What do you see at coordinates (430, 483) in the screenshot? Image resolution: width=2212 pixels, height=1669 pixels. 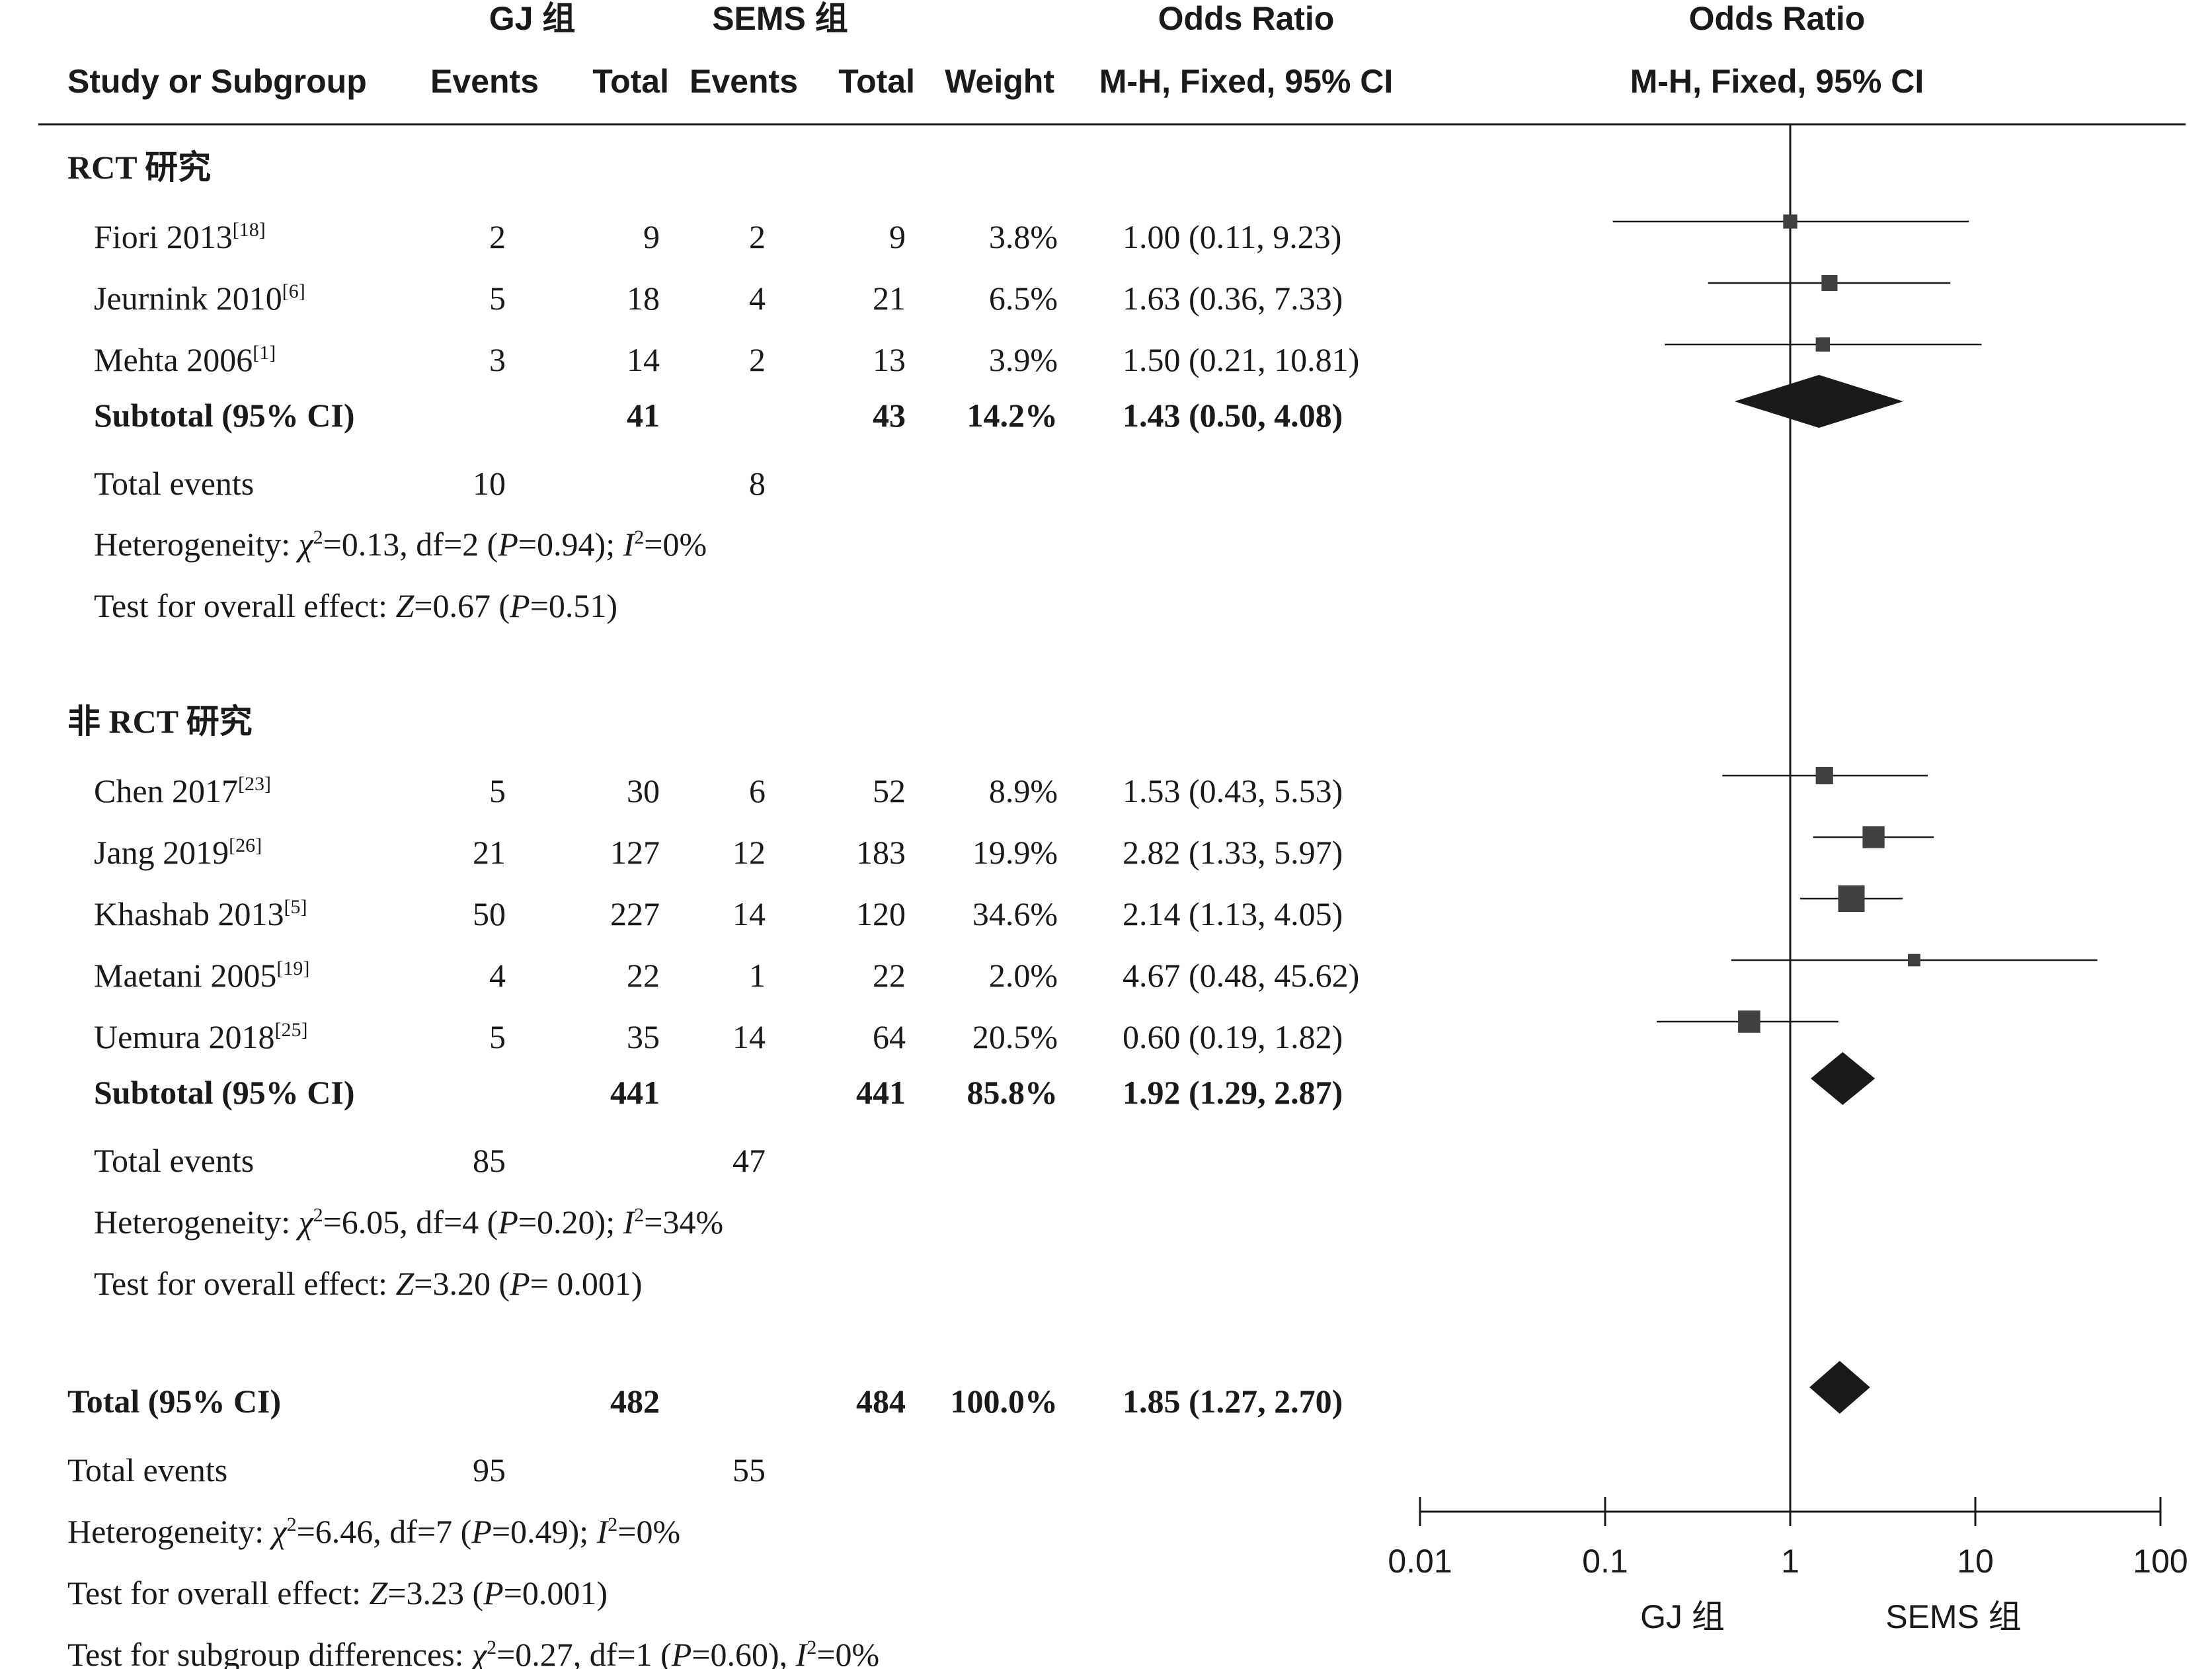 I see `total-events-row: Total events 10 8` at bounding box center [430, 483].